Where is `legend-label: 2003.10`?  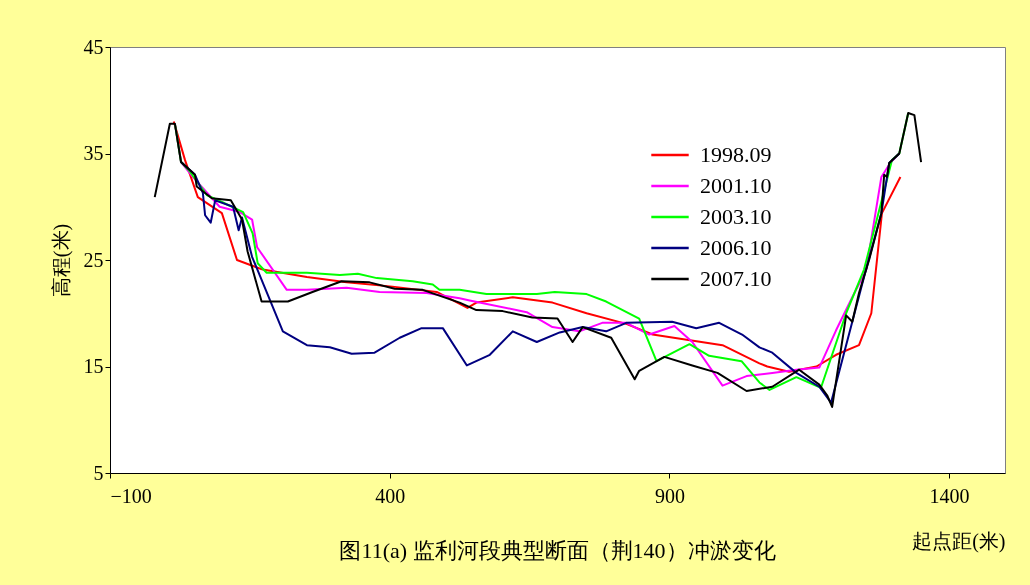
legend-label: 2003.10 is located at coordinates (736, 216).